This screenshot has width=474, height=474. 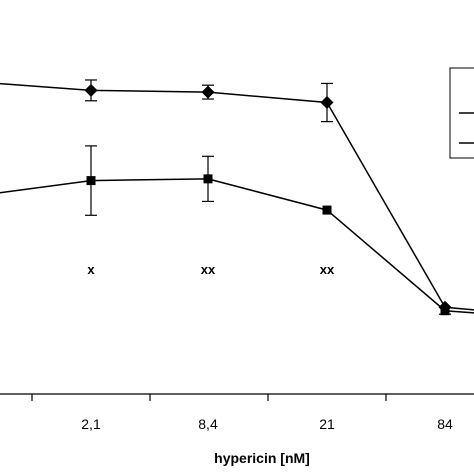 I want to click on annotation-layer: x xx xx, so click(x=211, y=269).